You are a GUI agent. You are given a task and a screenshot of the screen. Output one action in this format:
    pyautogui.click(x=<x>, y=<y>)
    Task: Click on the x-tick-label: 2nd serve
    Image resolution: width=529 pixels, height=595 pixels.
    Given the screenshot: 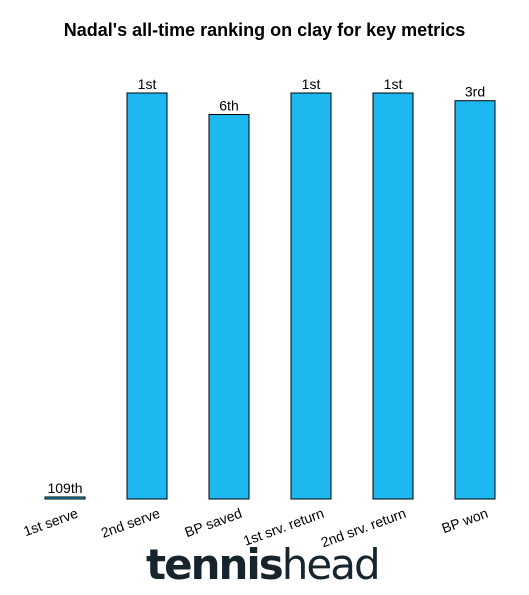 What is the action you would take?
    pyautogui.click(x=130, y=523)
    